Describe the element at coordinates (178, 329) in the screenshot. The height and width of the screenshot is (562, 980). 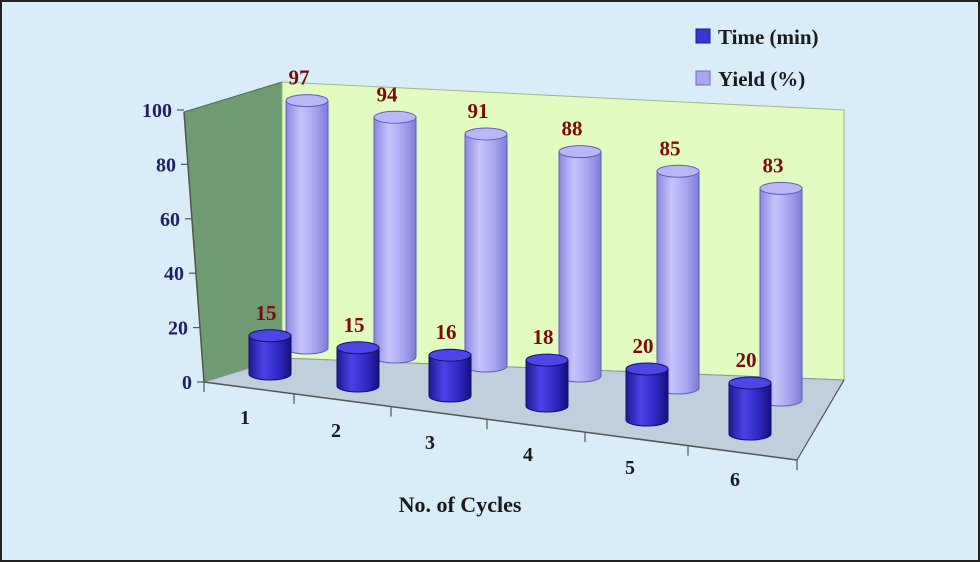
I see `y-tick-label: 20` at that location.